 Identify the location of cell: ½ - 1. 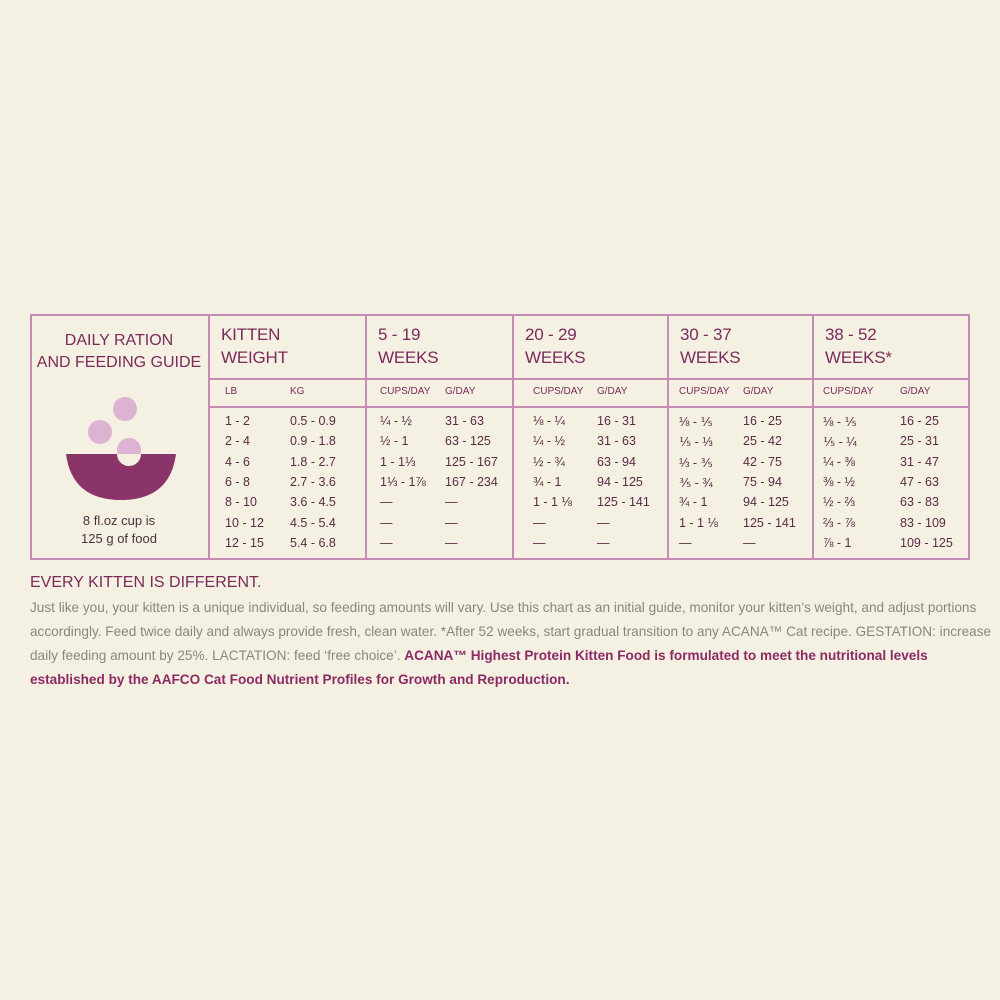
(394, 441).